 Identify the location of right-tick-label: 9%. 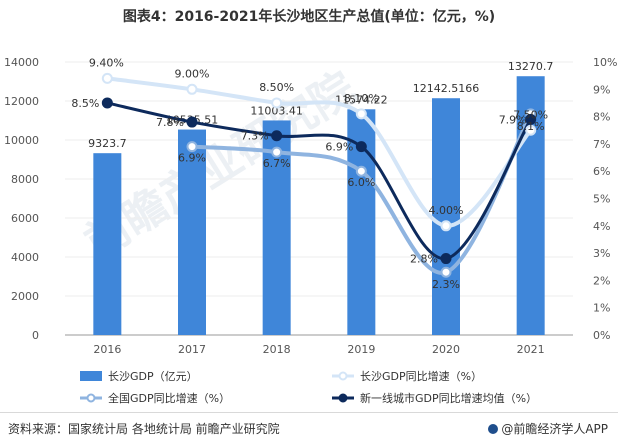
(601, 89).